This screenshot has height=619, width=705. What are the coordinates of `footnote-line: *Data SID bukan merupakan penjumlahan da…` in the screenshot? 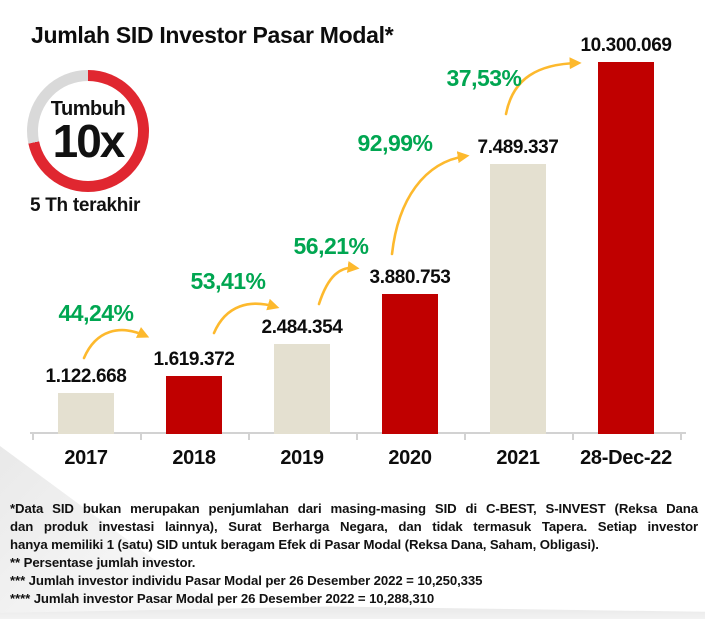 It's located at (354, 508).